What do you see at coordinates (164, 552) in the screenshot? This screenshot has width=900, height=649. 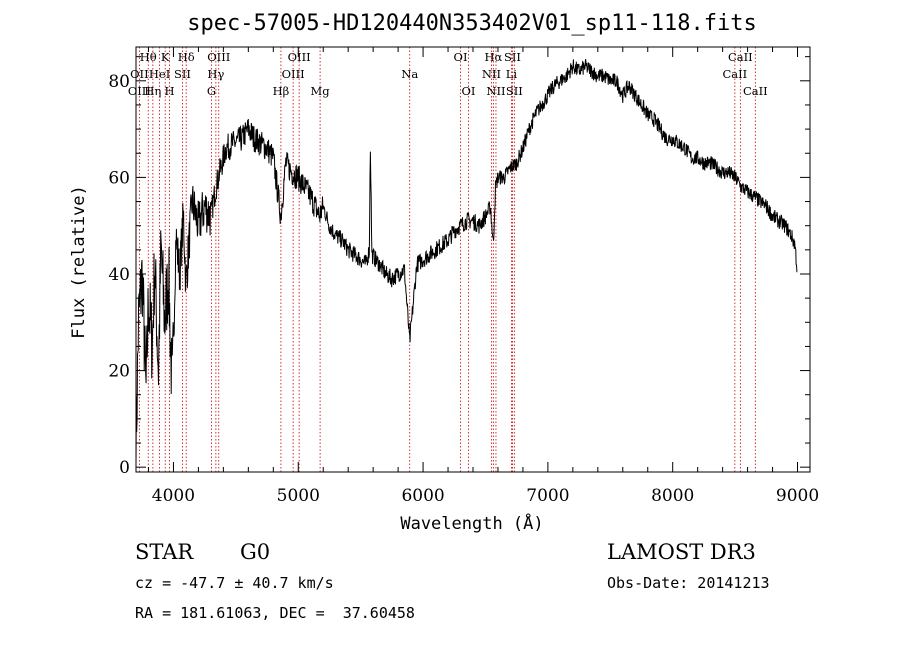 I see `object-class: STAR` at bounding box center [164, 552].